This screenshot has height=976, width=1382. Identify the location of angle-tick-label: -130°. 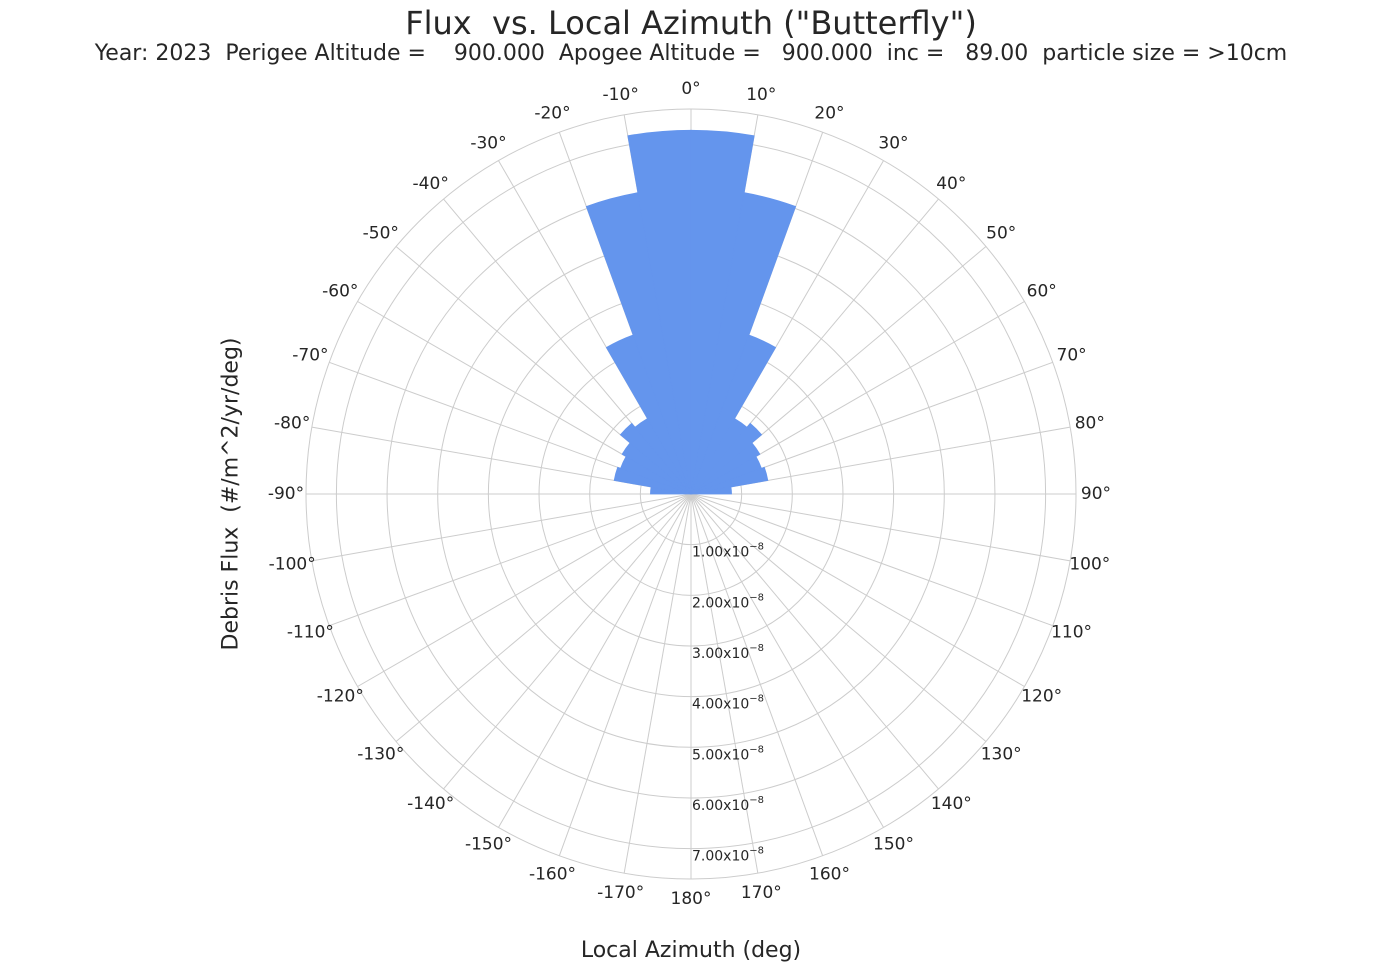
(380, 754).